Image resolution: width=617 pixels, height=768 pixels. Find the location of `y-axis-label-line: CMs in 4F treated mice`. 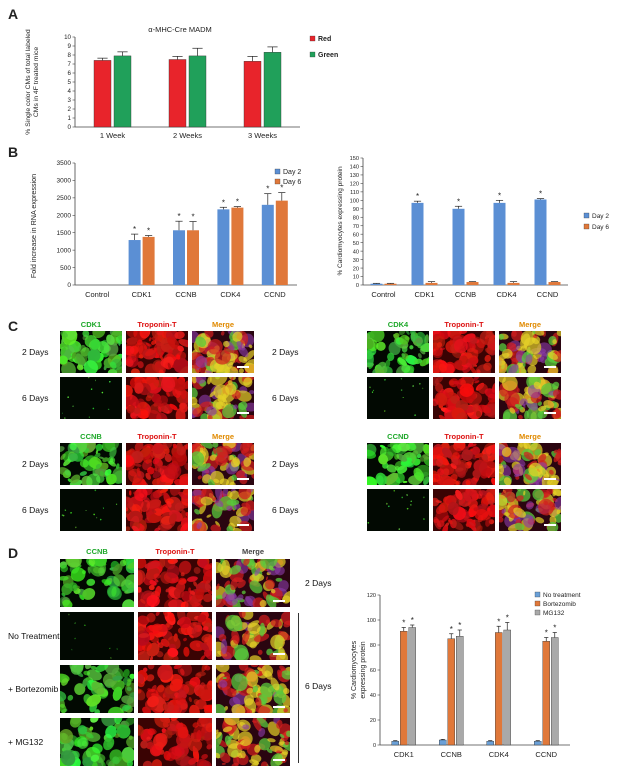

y-axis-label-line: CMs in 4F treated mice is located at coordinates (36, 82).